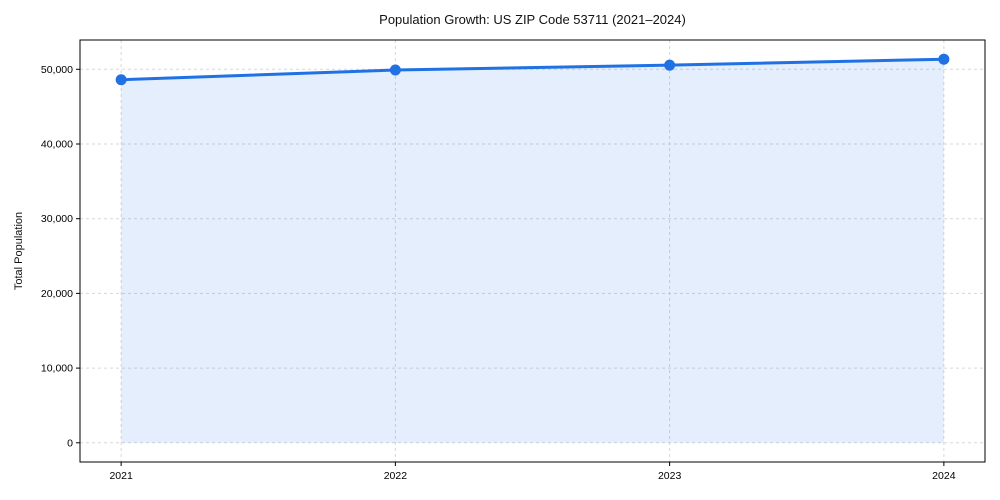  Describe the element at coordinates (70, 443) in the screenshot. I see `y-tick-label: 0` at that location.